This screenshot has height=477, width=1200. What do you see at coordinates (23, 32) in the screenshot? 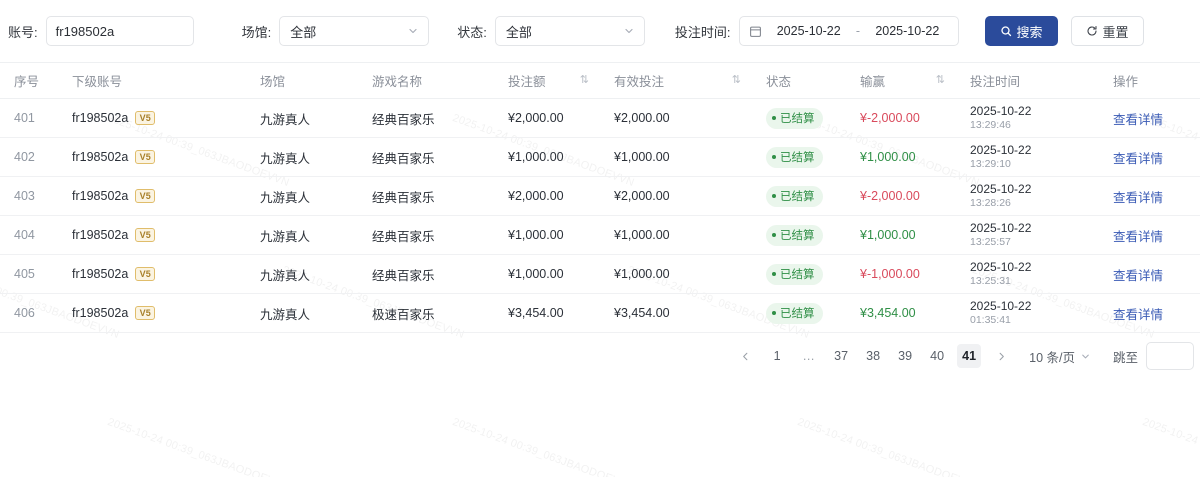
I see `account-label: 账号:` at bounding box center [23, 32].